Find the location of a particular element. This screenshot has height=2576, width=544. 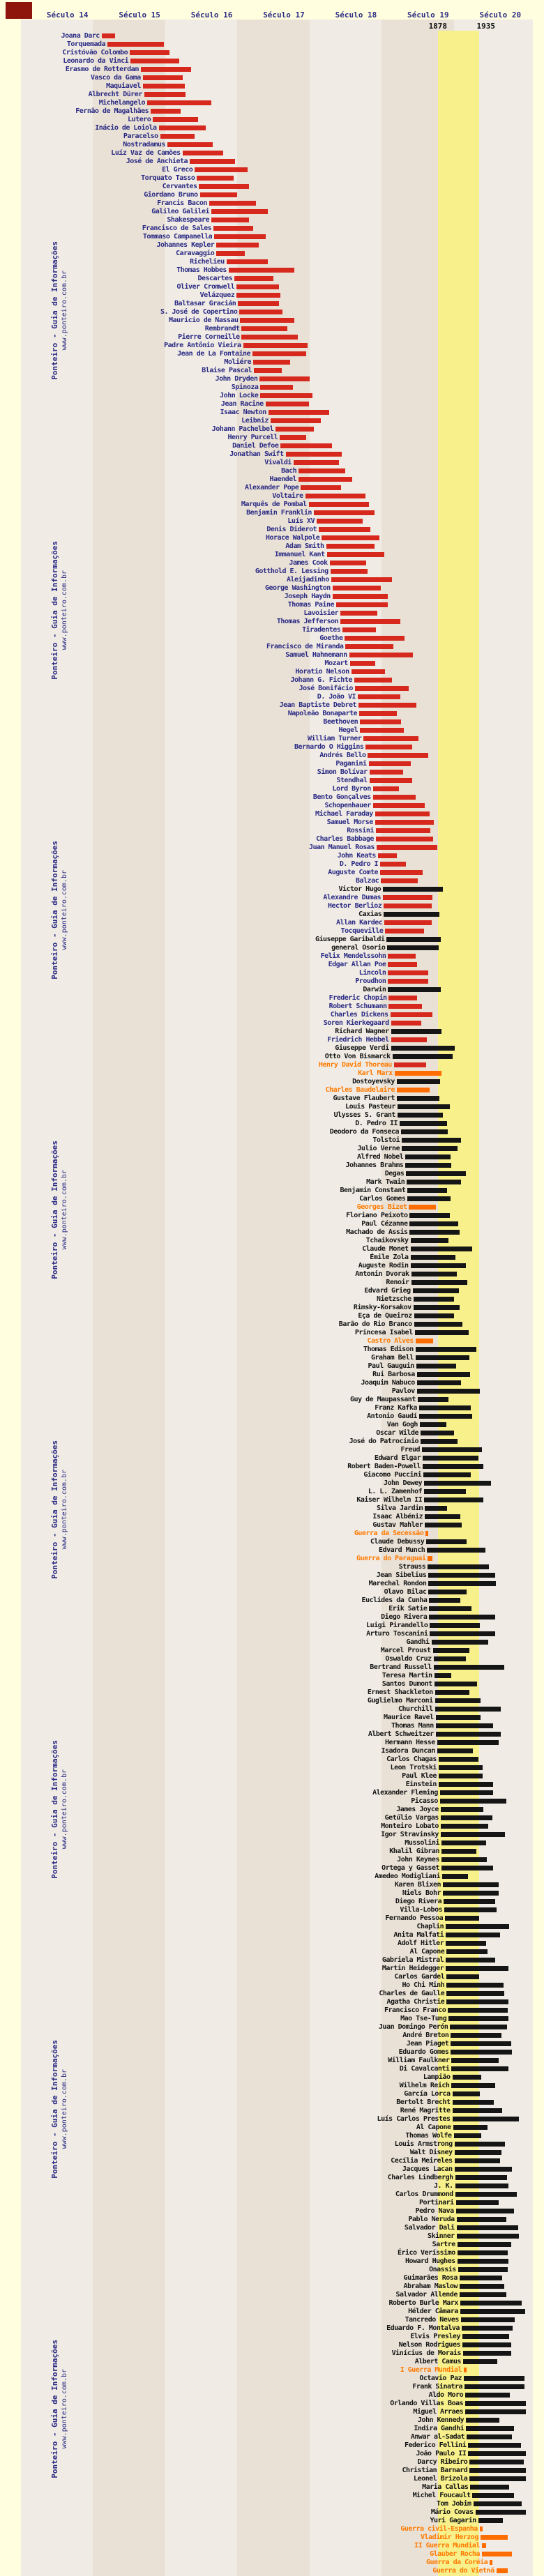

person-name: Nostradamus is located at coordinates (144, 144).